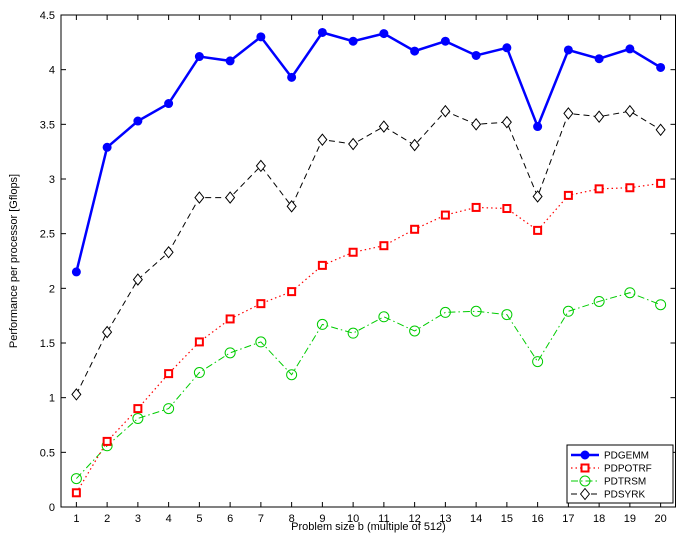 The width and height of the screenshot is (676, 537). Describe the element at coordinates (568, 519) in the screenshot. I see `x-tick-label: 17` at that location.